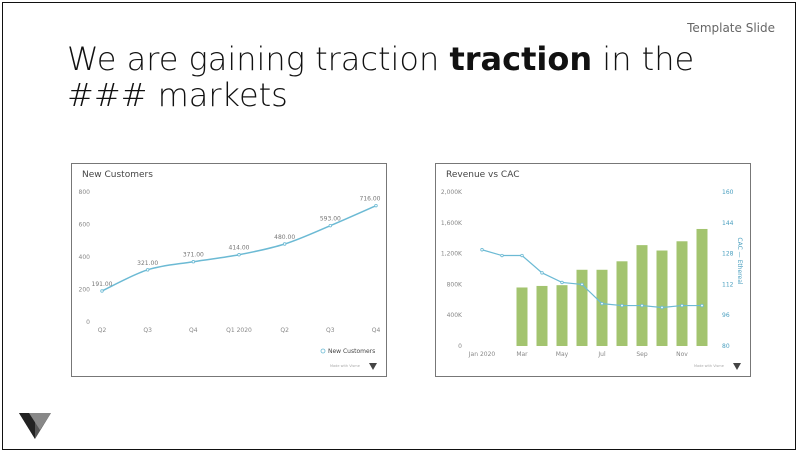 Image resolution: width=800 pixels, height=454 pixels. I want to click on x-tick-label: Nov, so click(682, 354).